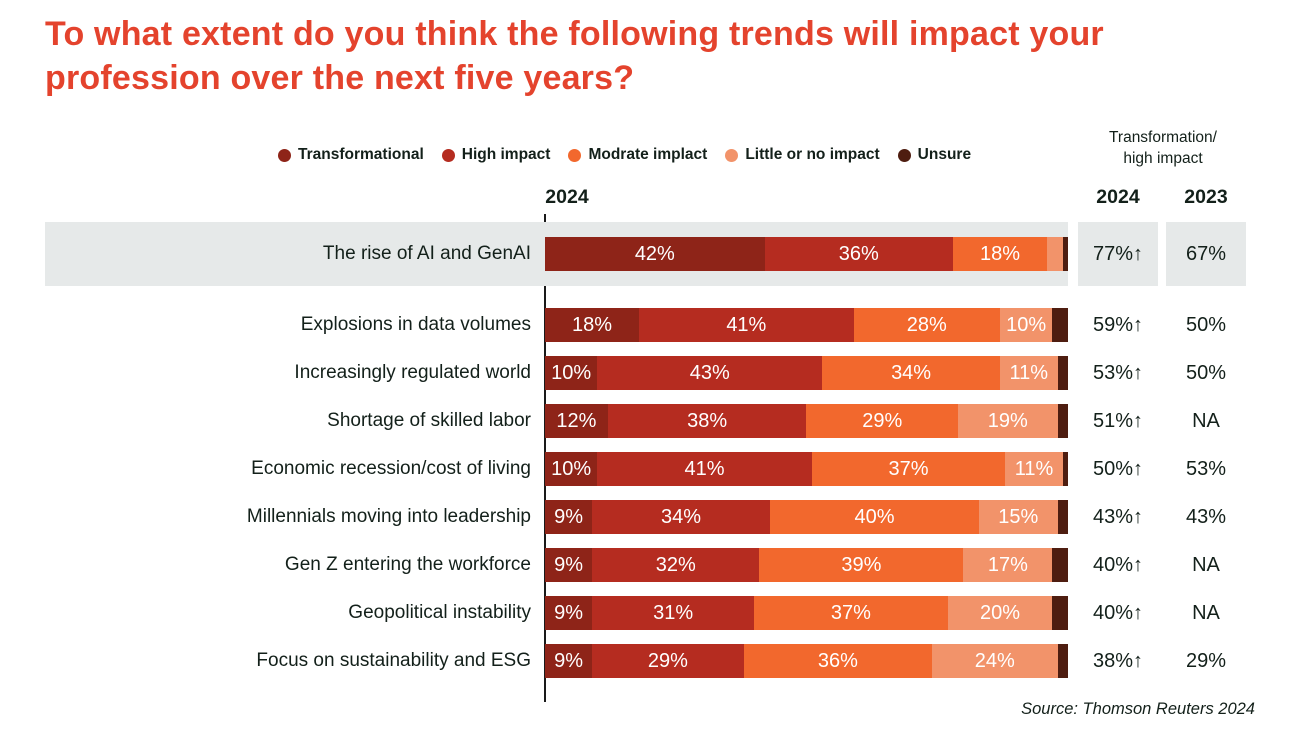 The height and width of the screenshot is (731, 1300). What do you see at coordinates (575, 155) in the screenshot?
I see `legend-swatch-moderate-impact` at bounding box center [575, 155].